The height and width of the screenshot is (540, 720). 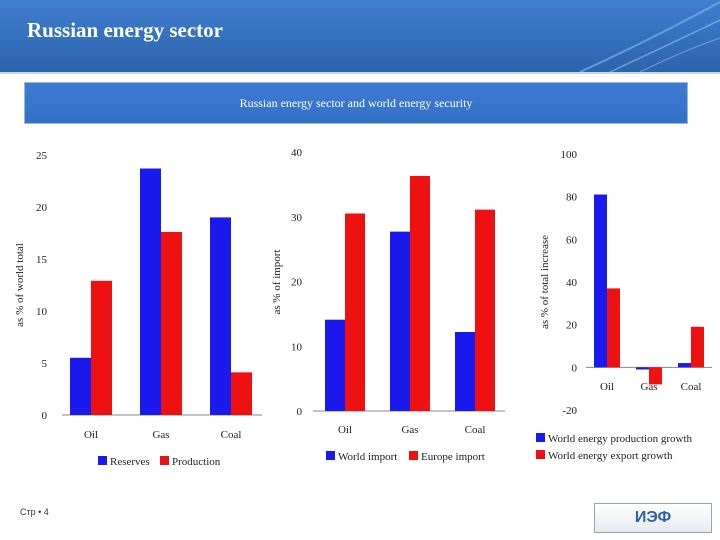 What do you see at coordinates (569, 411) in the screenshot?
I see `y-tick-label: -20` at bounding box center [569, 411].